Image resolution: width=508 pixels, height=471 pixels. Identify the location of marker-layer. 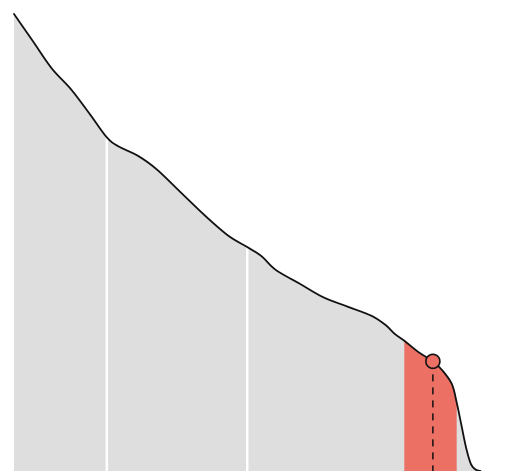
(433, 412).